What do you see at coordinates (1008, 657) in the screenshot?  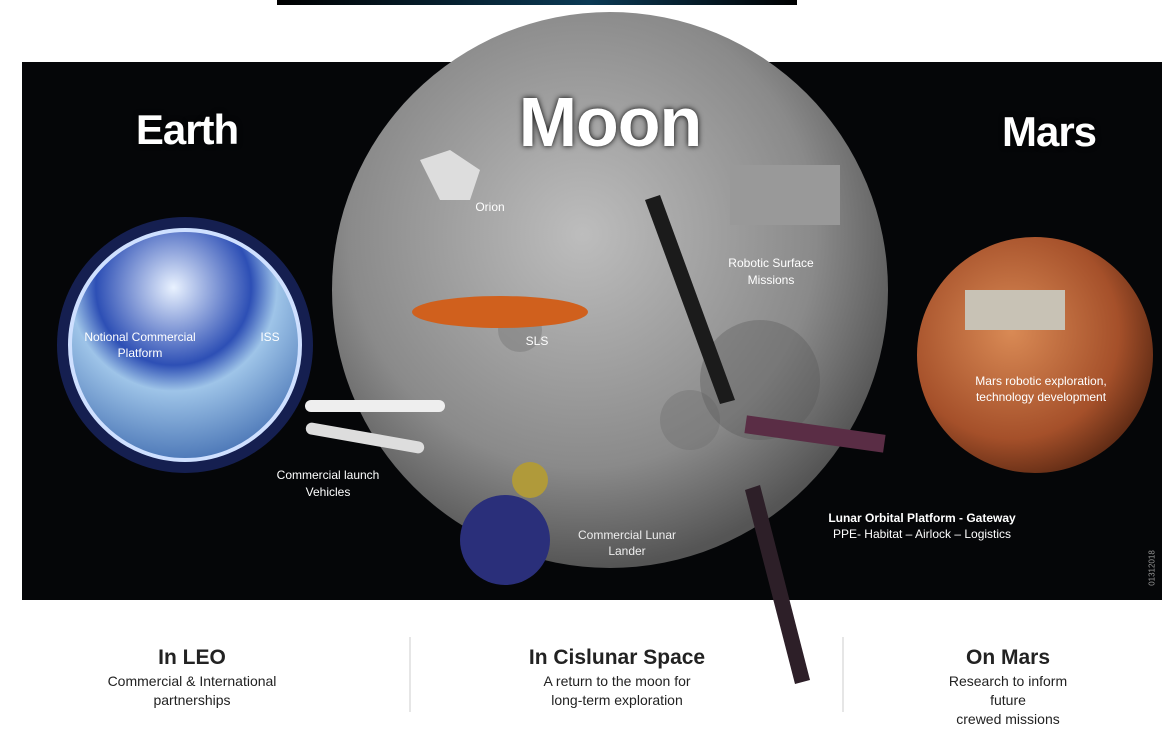 I see `column-title: On Mars` at bounding box center [1008, 657].